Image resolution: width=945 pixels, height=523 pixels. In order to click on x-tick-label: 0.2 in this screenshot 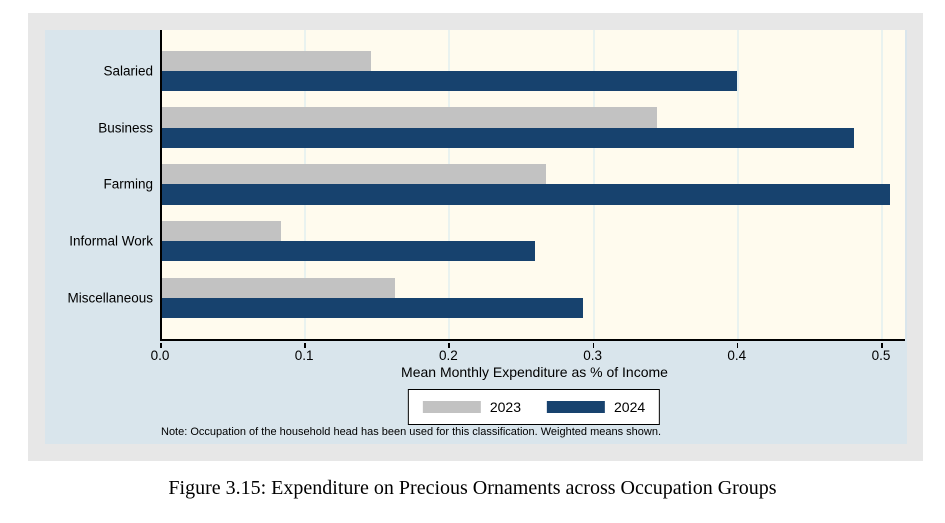, I will do `click(448, 355)`.